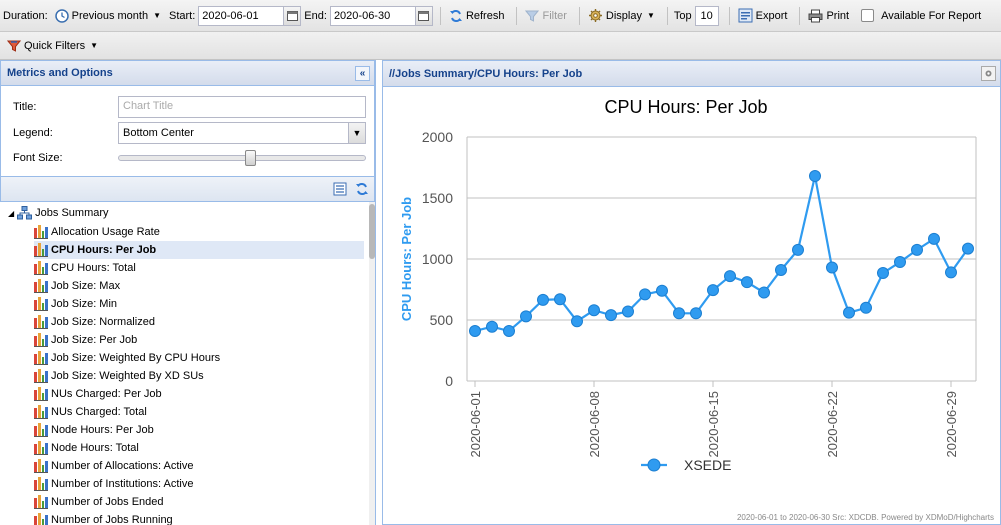 This screenshot has height=525, width=1001. What do you see at coordinates (95, 448) in the screenshot?
I see `tree-item-label: Node Hours: Total` at bounding box center [95, 448].